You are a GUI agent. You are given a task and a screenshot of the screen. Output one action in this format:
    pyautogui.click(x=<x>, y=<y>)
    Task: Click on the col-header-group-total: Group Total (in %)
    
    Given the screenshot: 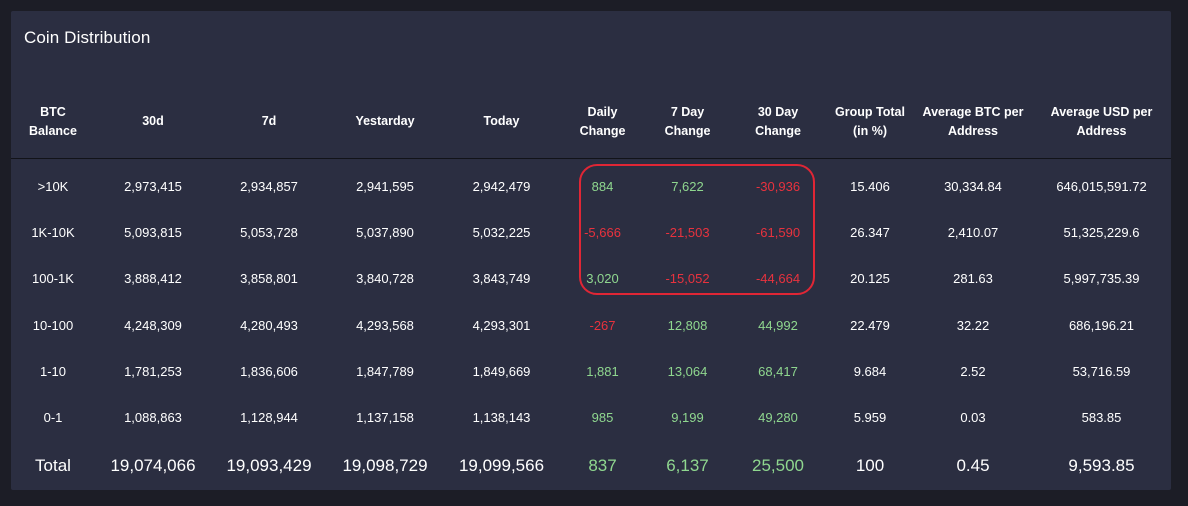 What is the action you would take?
    pyautogui.click(x=870, y=122)
    